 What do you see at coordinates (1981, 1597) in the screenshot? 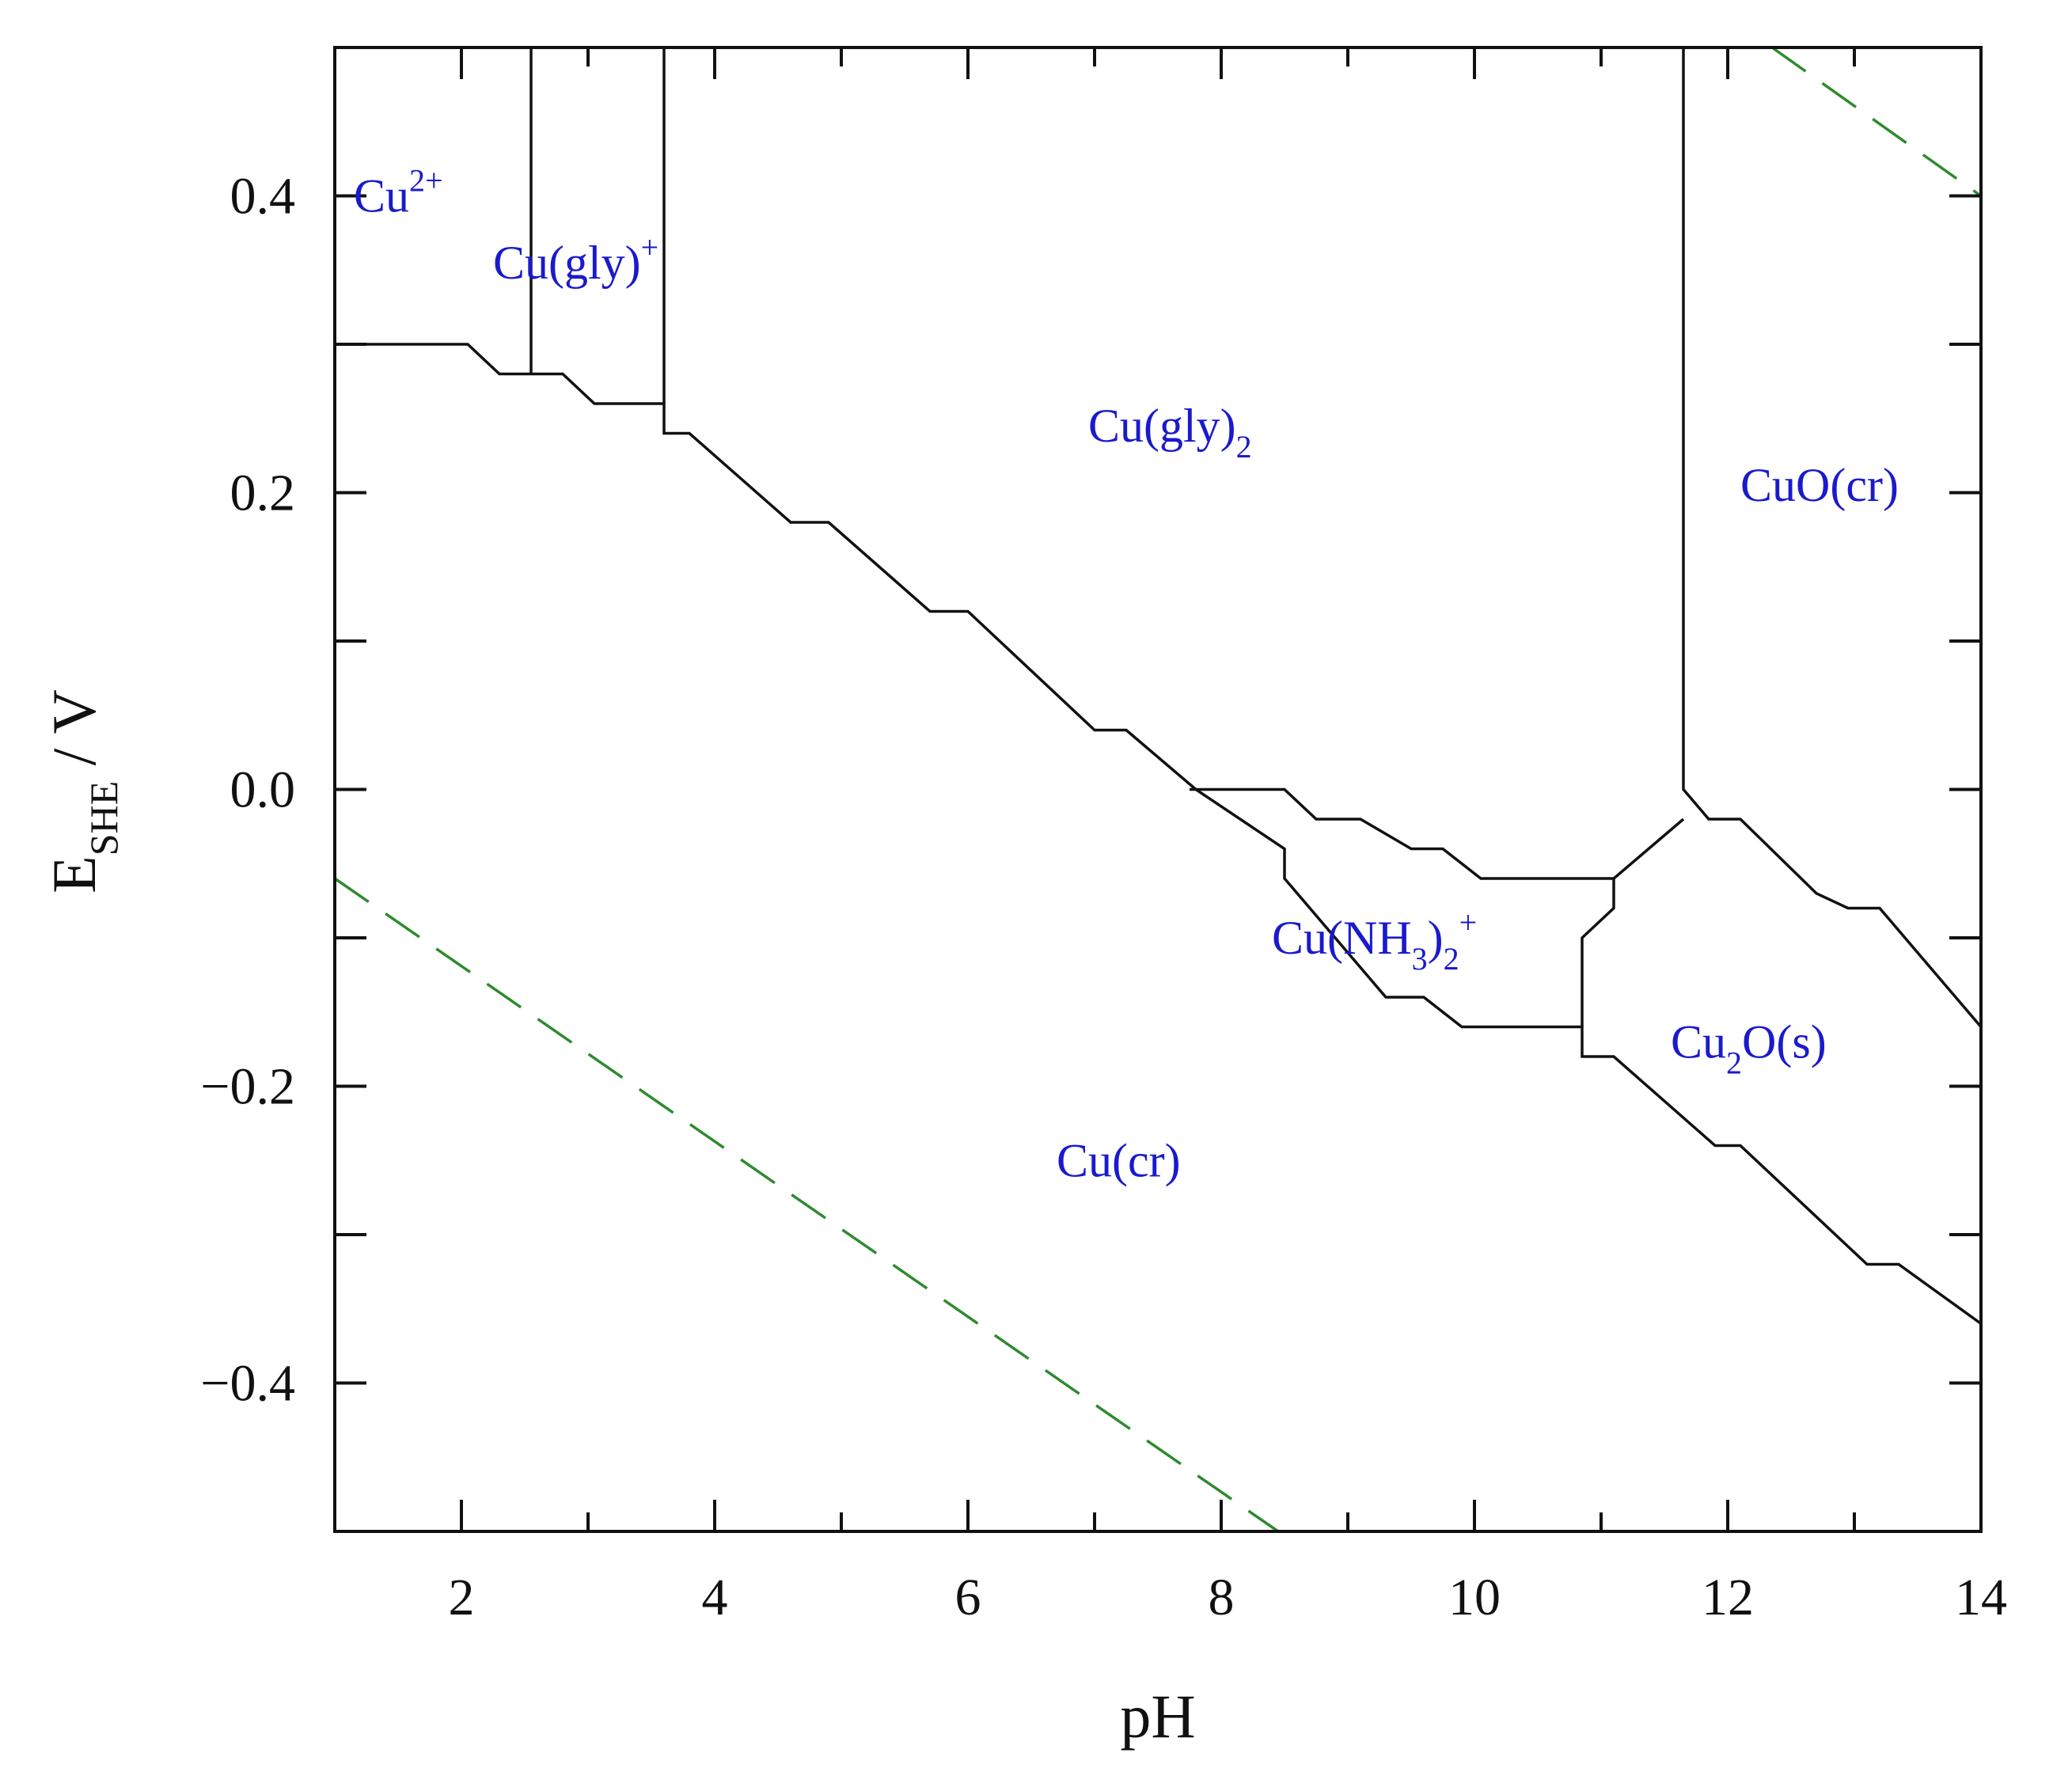
I see `x-tick-label: 14` at bounding box center [1981, 1597].